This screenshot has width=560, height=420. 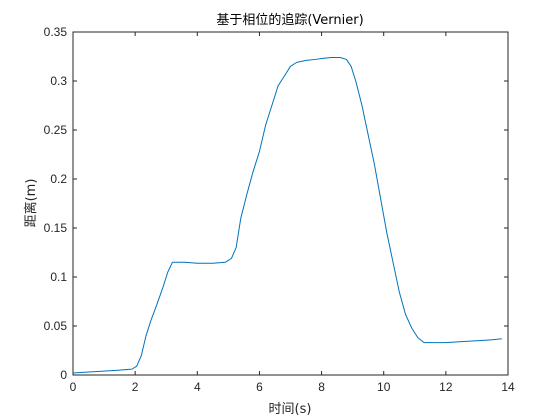 I want to click on x-tick-label: 12, so click(x=446, y=387).